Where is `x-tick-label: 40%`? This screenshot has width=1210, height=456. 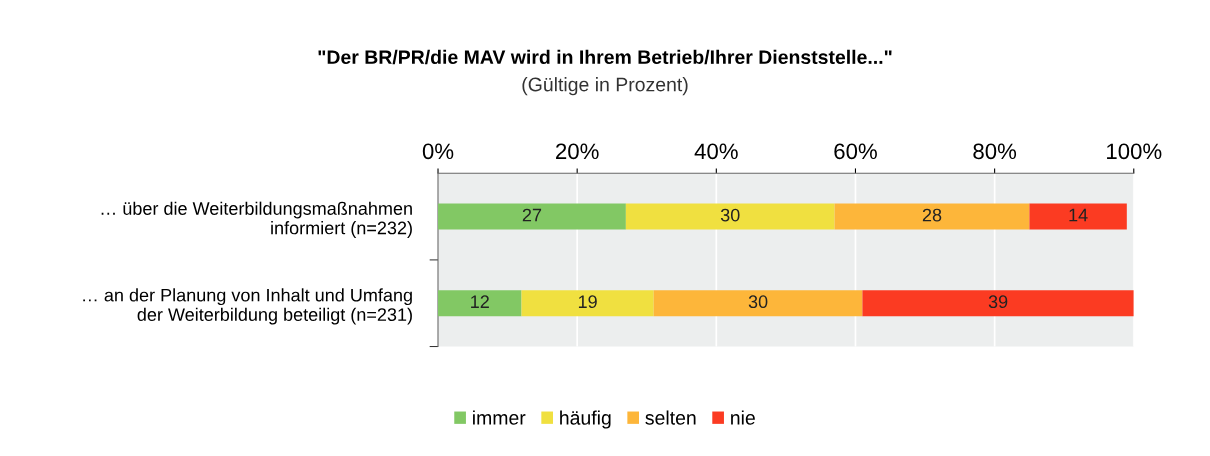 x-tick-label: 40% is located at coordinates (716, 151).